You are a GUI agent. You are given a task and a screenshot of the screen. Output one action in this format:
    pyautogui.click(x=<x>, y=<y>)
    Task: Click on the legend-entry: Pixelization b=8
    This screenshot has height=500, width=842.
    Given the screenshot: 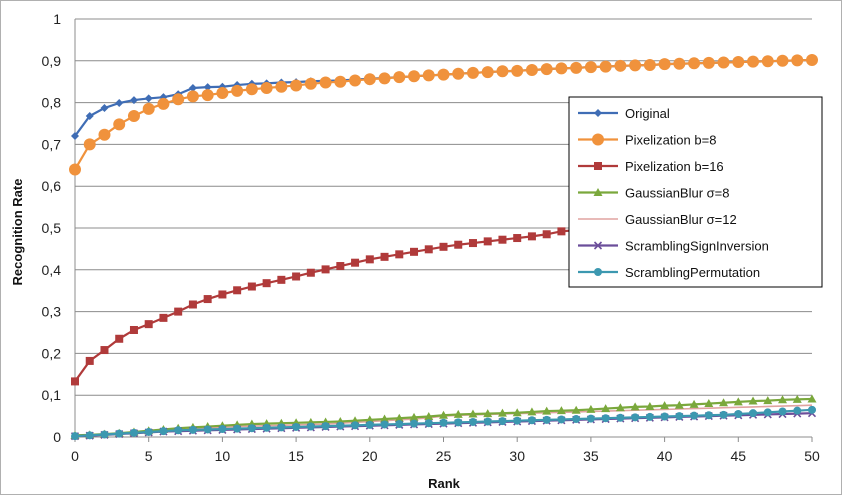 What is the action you would take?
    pyautogui.click(x=647, y=140)
    